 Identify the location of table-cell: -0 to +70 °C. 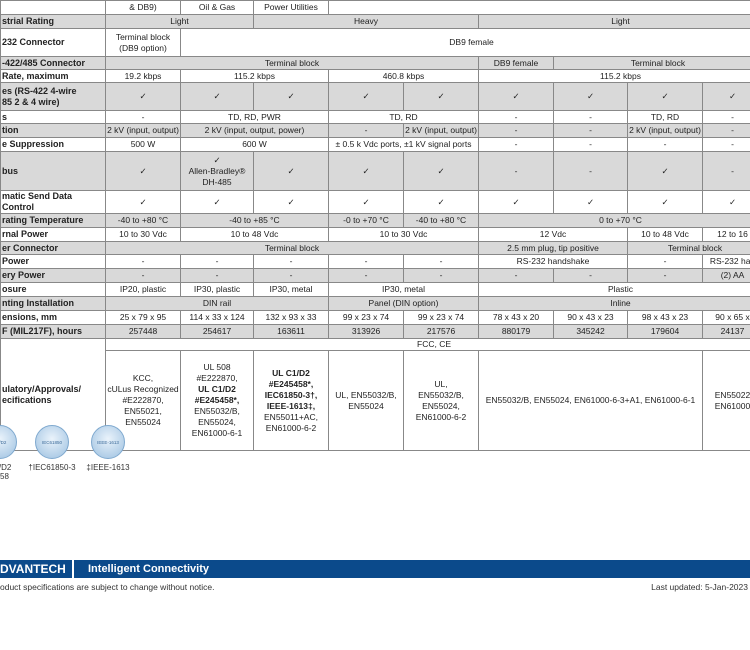
(366, 220).